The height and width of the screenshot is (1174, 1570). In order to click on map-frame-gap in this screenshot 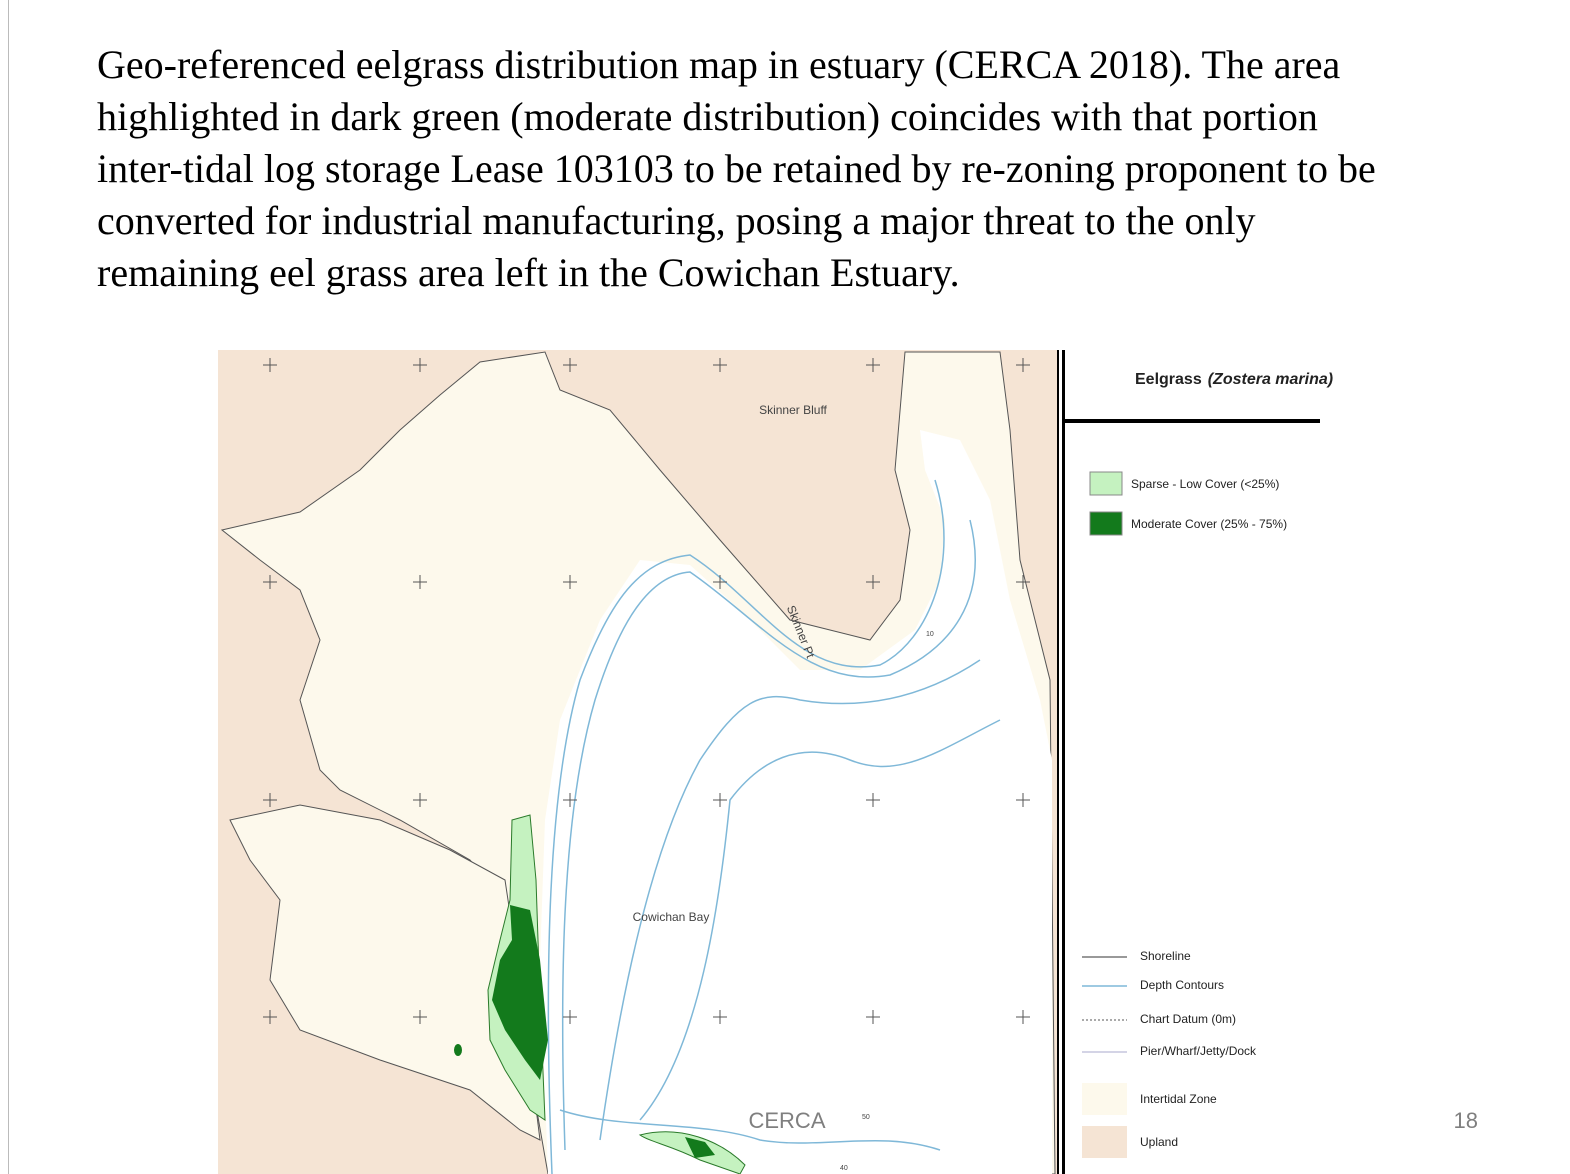, I will do `click(1060, 762)`.